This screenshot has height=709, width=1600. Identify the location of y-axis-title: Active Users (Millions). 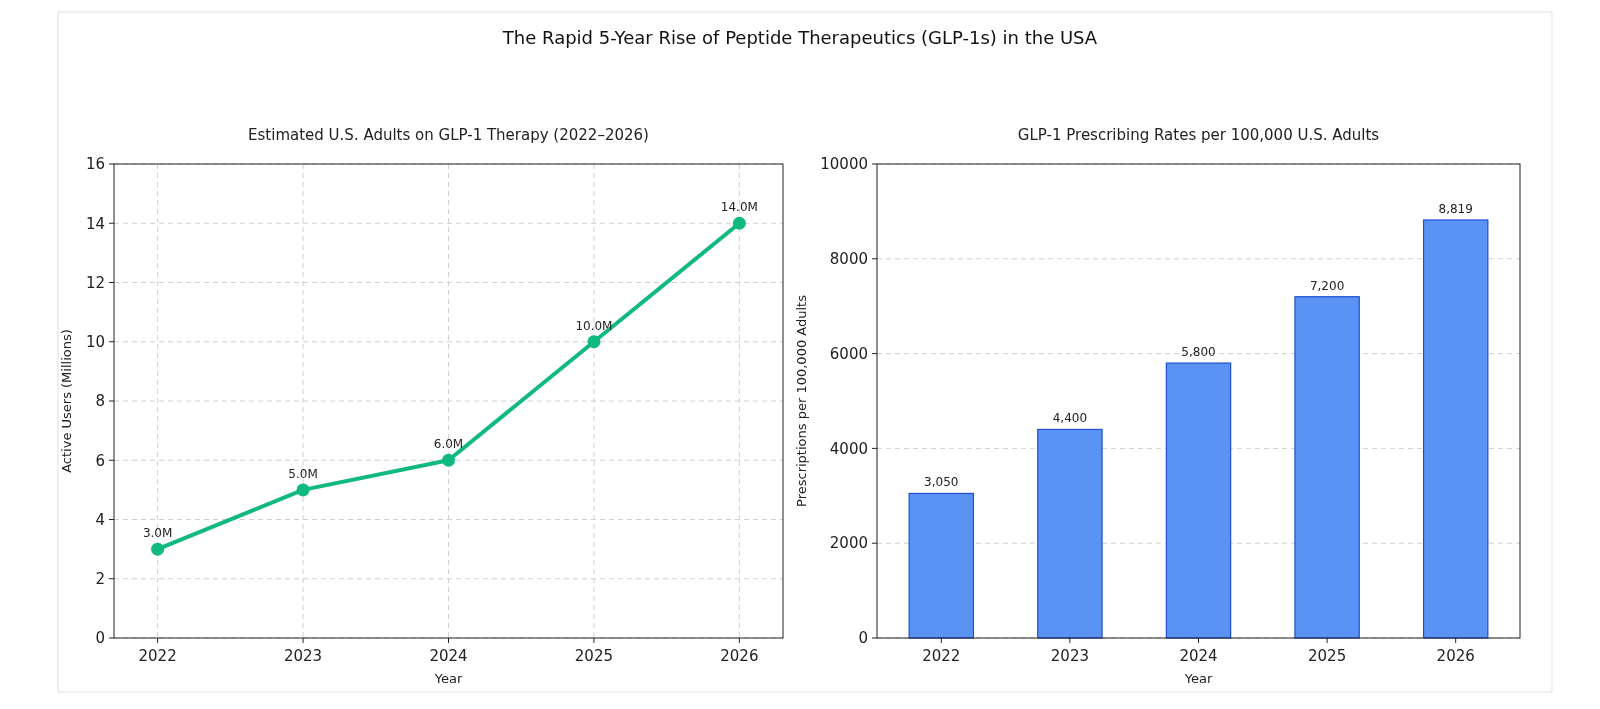
(66, 401).